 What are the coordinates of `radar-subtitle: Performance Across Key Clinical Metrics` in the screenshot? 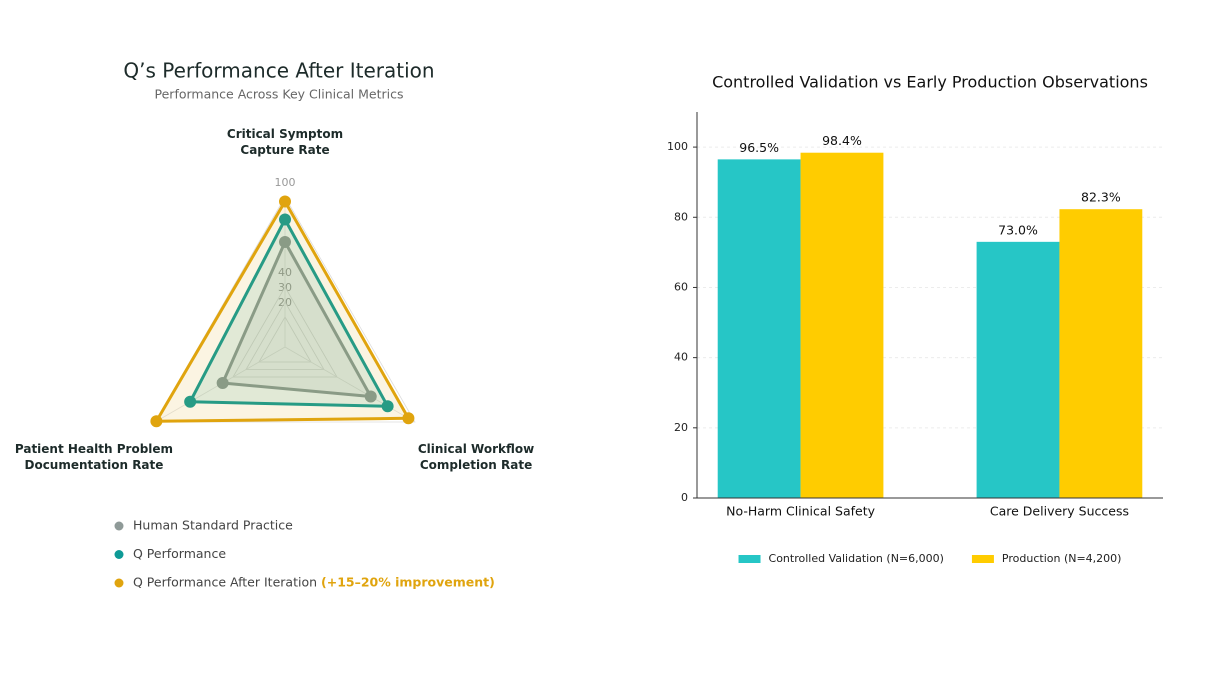 It's located at (279, 94).